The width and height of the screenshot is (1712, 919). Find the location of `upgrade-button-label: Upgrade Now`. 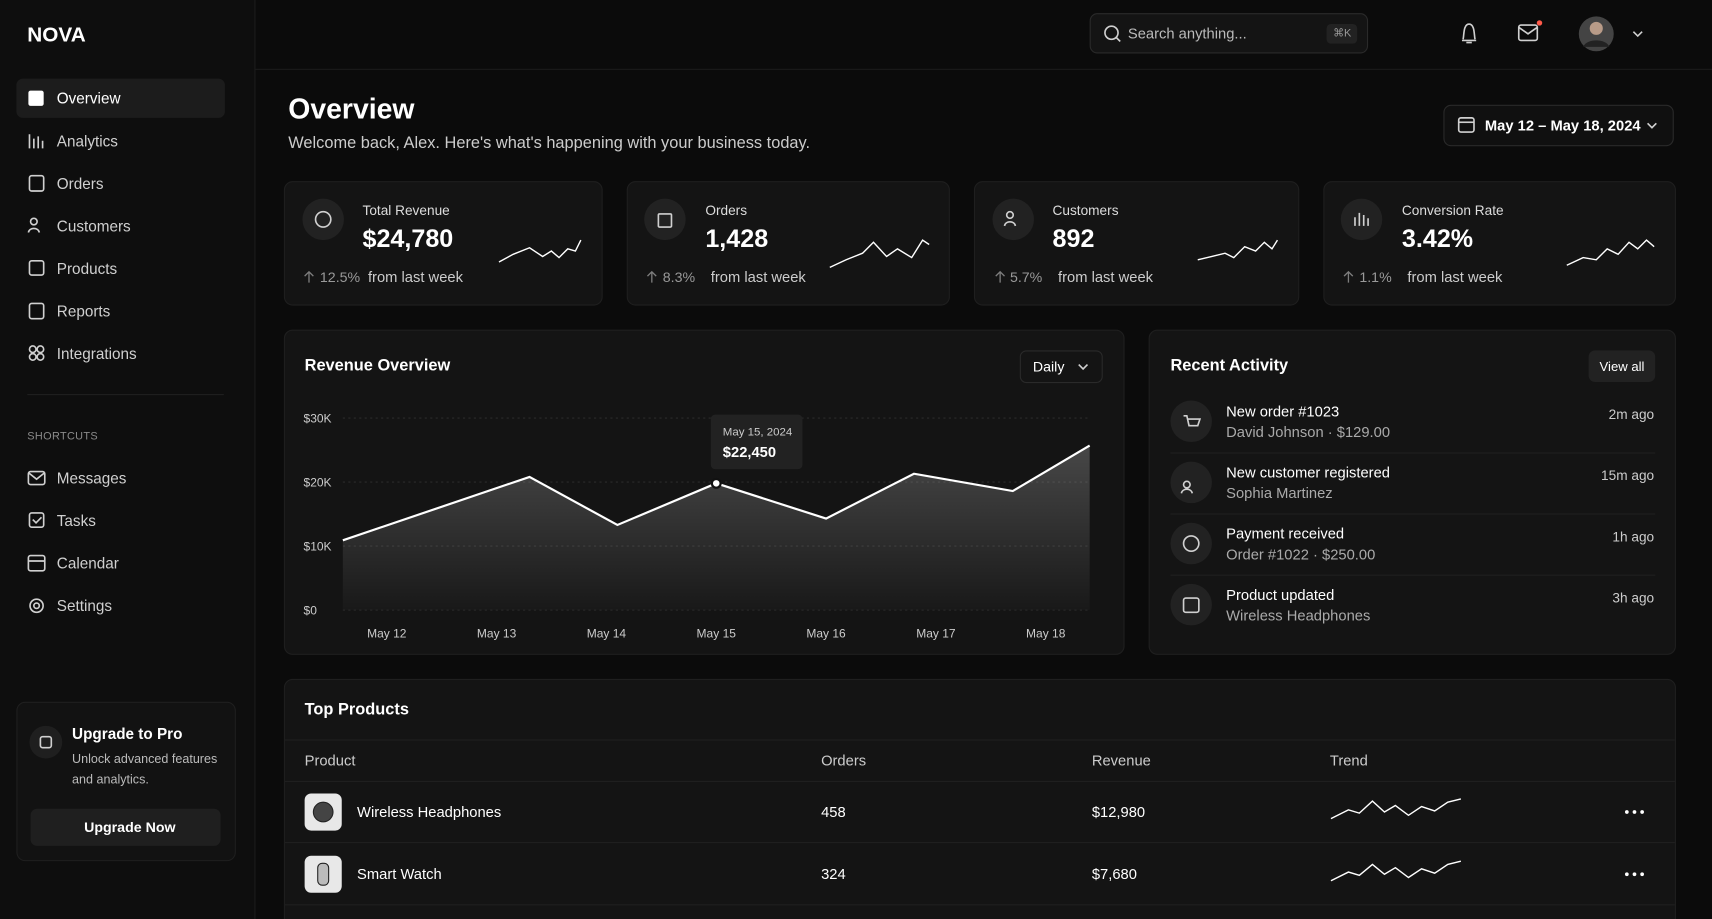

upgrade-button-label: Upgrade Now is located at coordinates (130, 827).